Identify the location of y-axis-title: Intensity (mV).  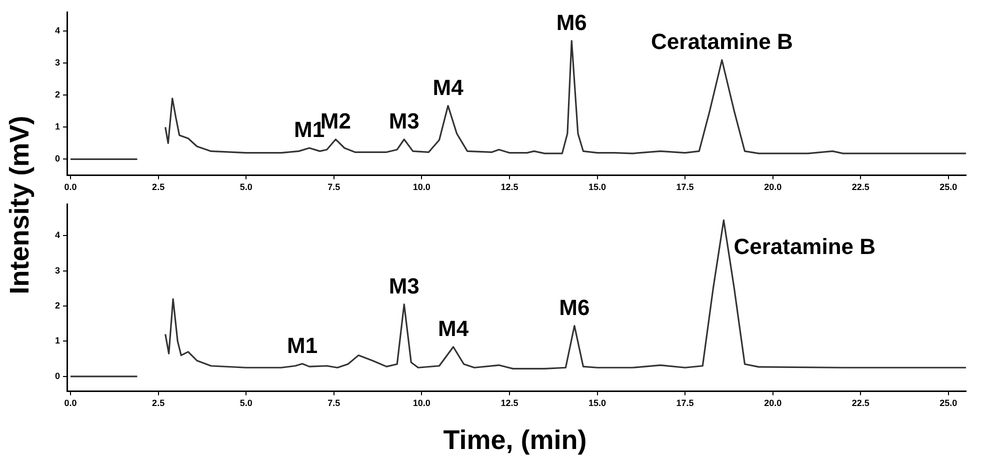
(20, 205).